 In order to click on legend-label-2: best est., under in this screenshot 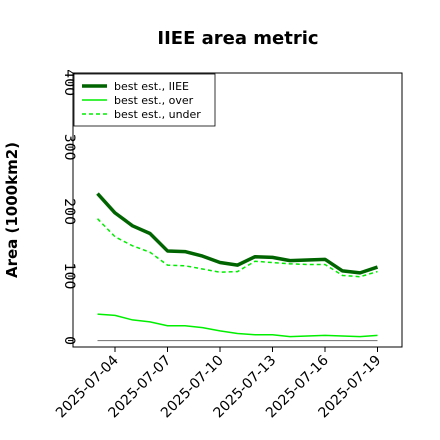, I will do `click(157, 114)`.